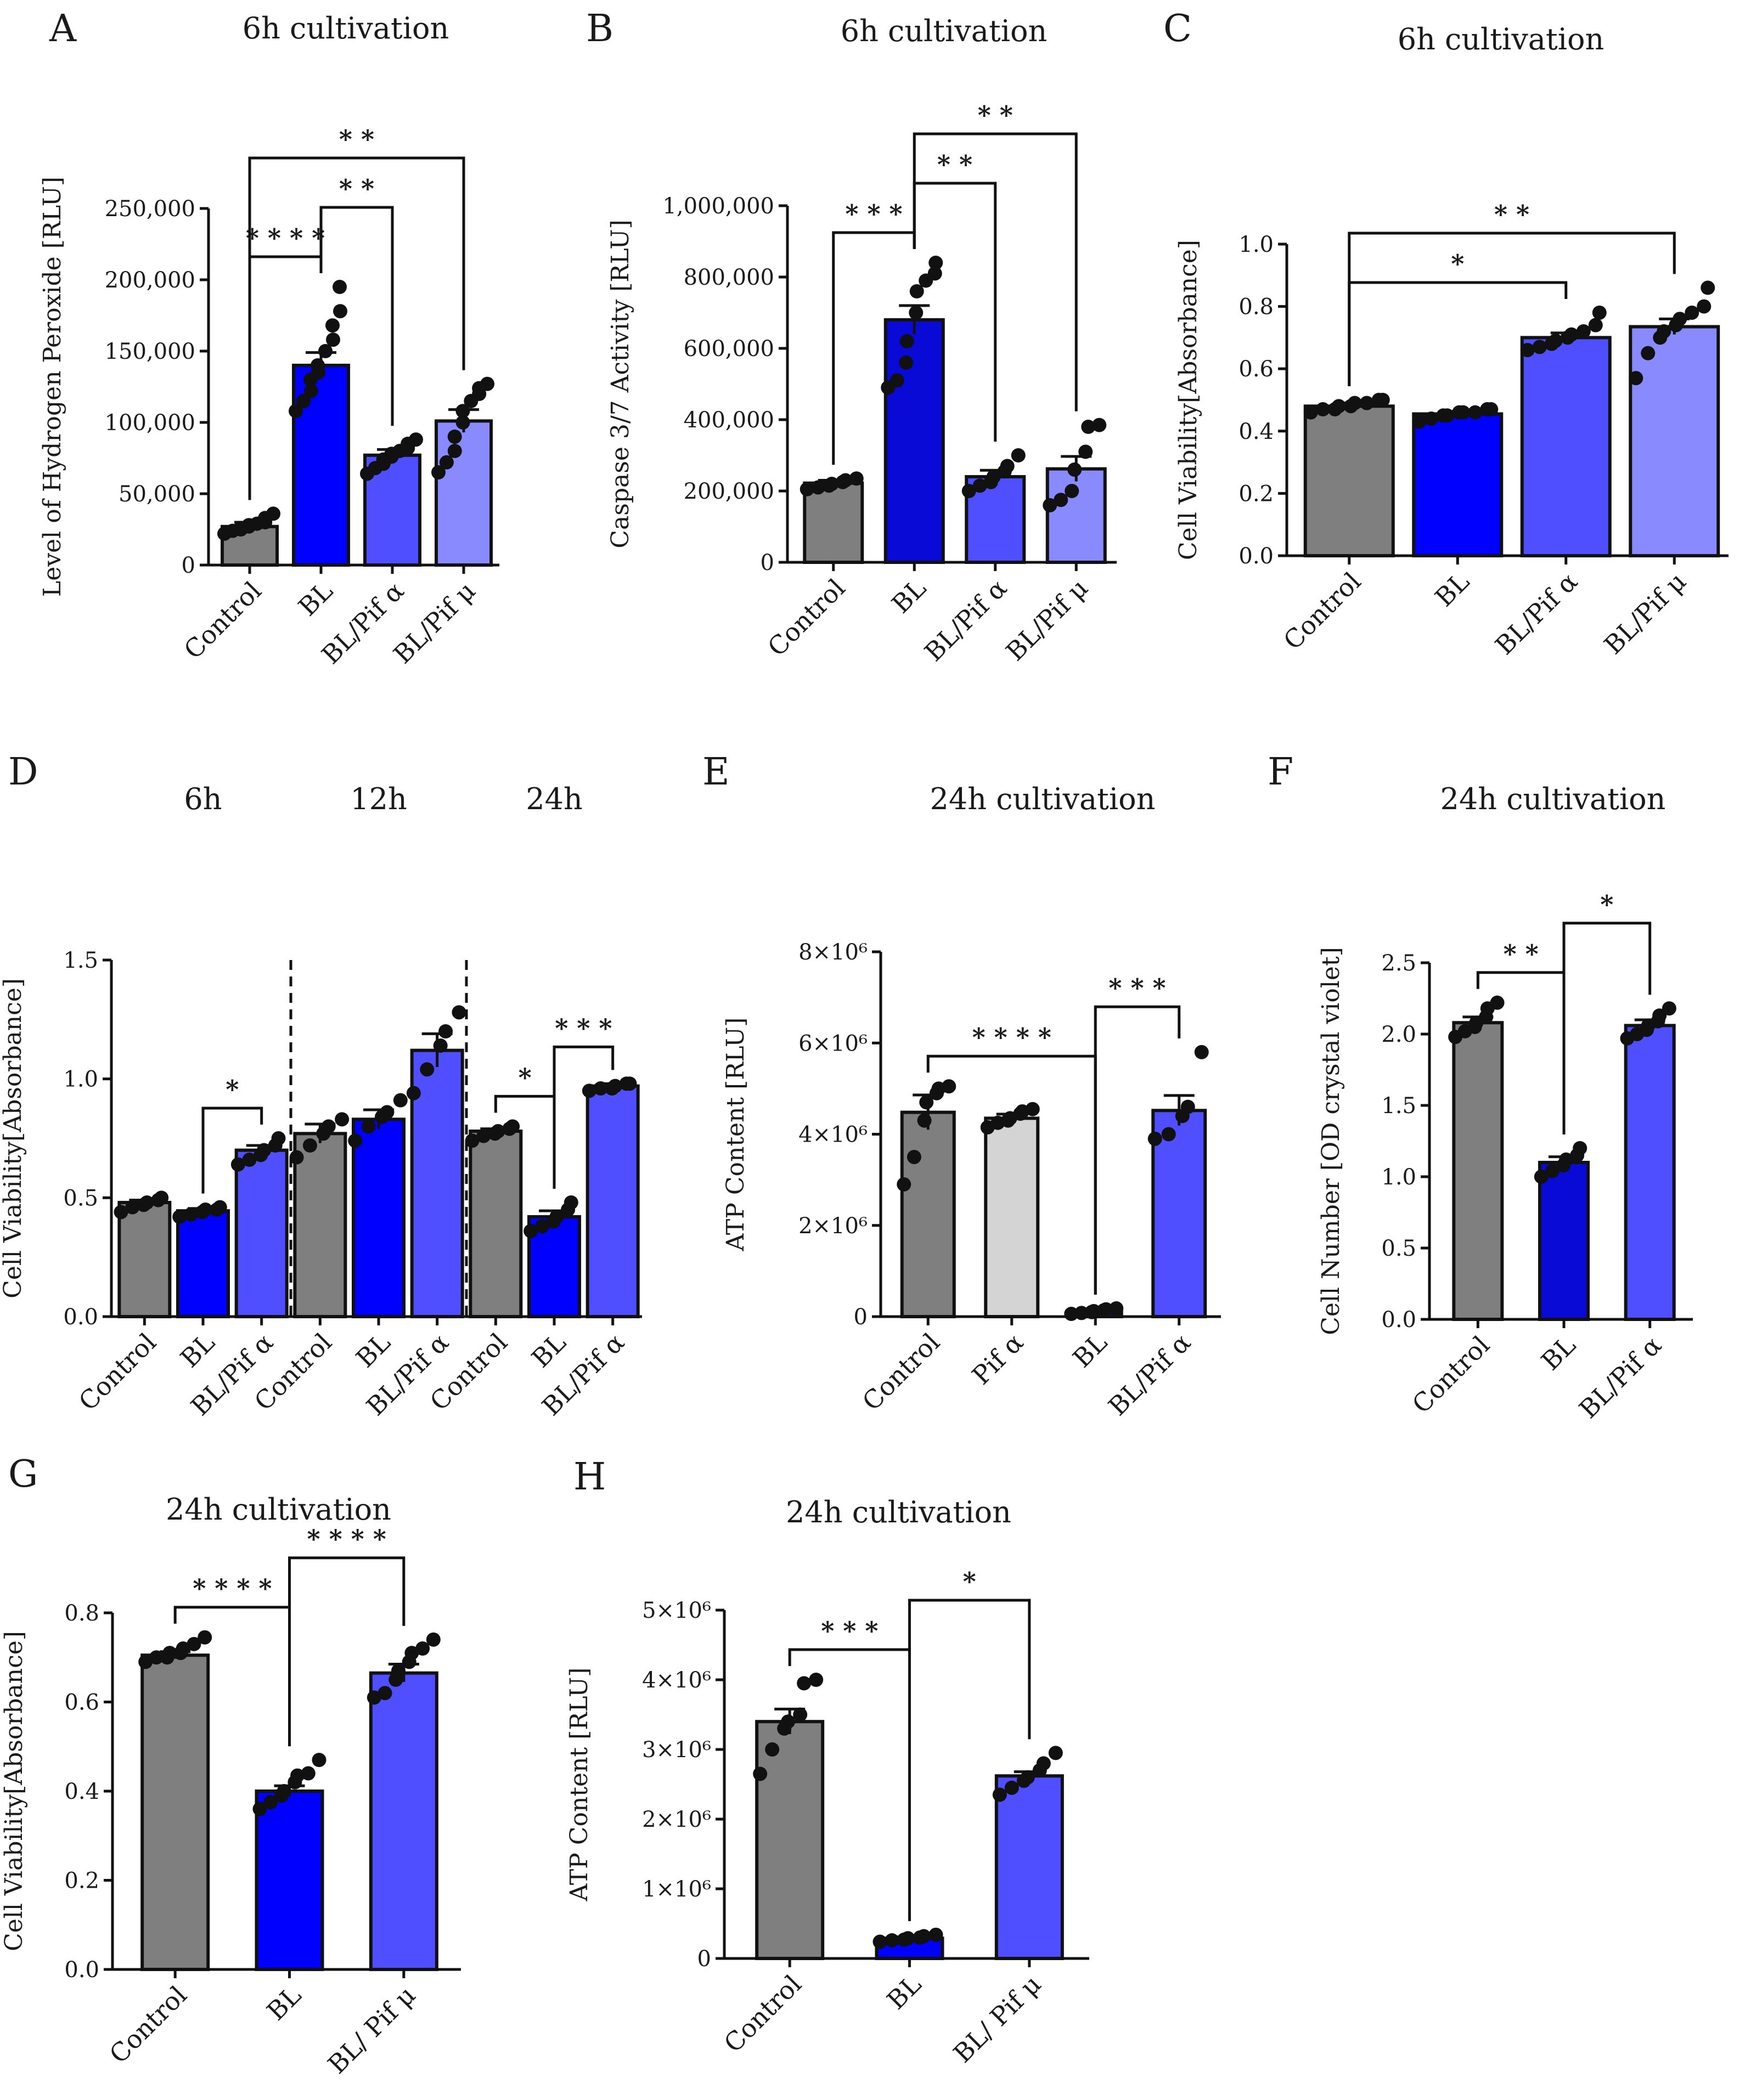 Image resolution: width=1762 pixels, height=2100 pixels. I want to click on y-tick-label: 800,000, so click(729, 277).